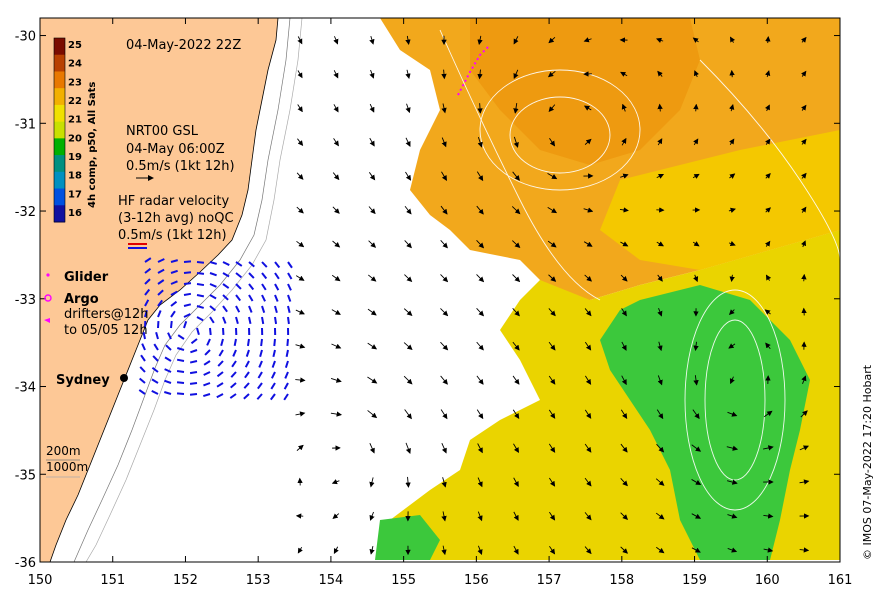 The image size is (880, 600). I want to click on credit-label: © IMOS 07-May-2022 17:20 Hobart, so click(867, 462).